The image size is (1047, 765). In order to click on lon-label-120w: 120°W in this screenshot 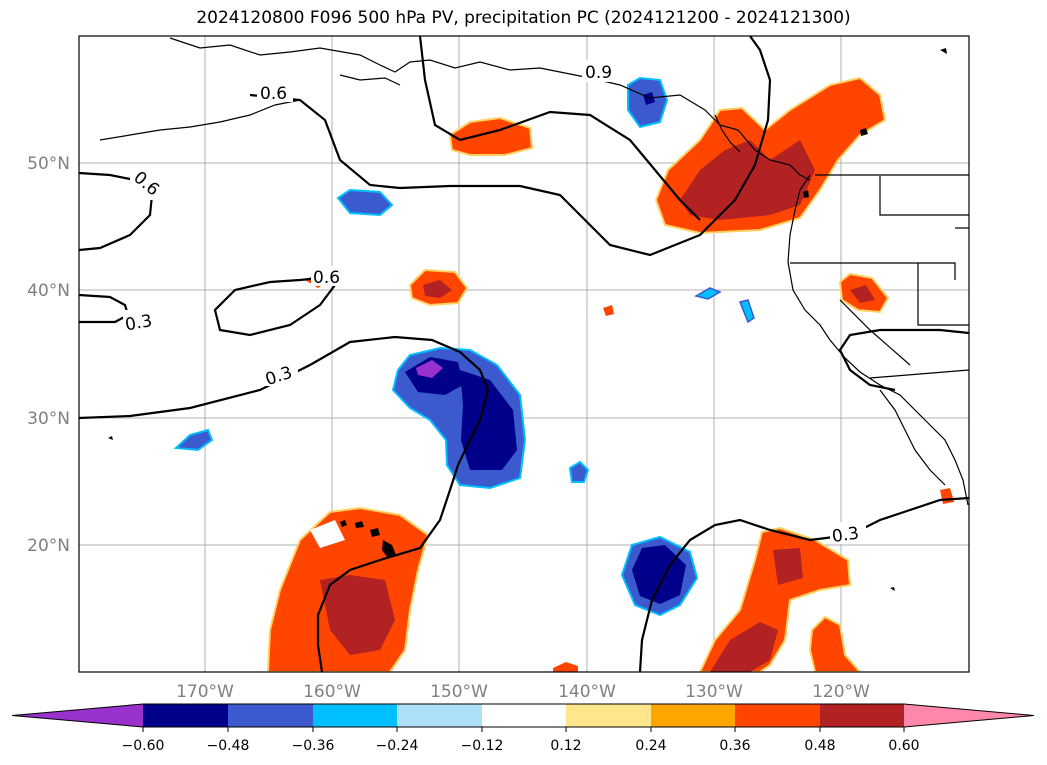, I will do `click(841, 692)`.